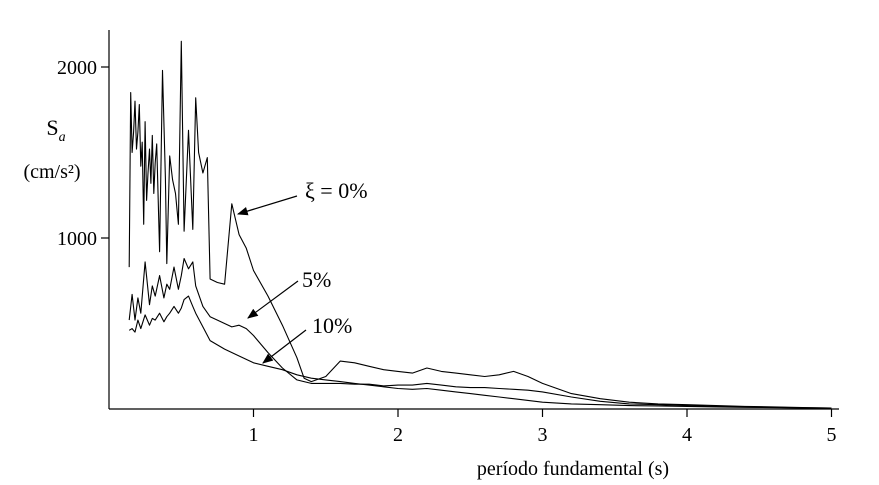 The image size is (879, 485). What do you see at coordinates (336, 190) in the screenshot?
I see `annotation-xi0: ξ = 0%` at bounding box center [336, 190].